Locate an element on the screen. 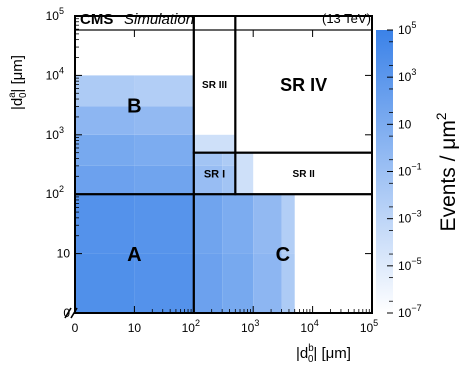 The height and width of the screenshot is (377, 462). z-axis-title: Events / μm2 is located at coordinates (447, 172).